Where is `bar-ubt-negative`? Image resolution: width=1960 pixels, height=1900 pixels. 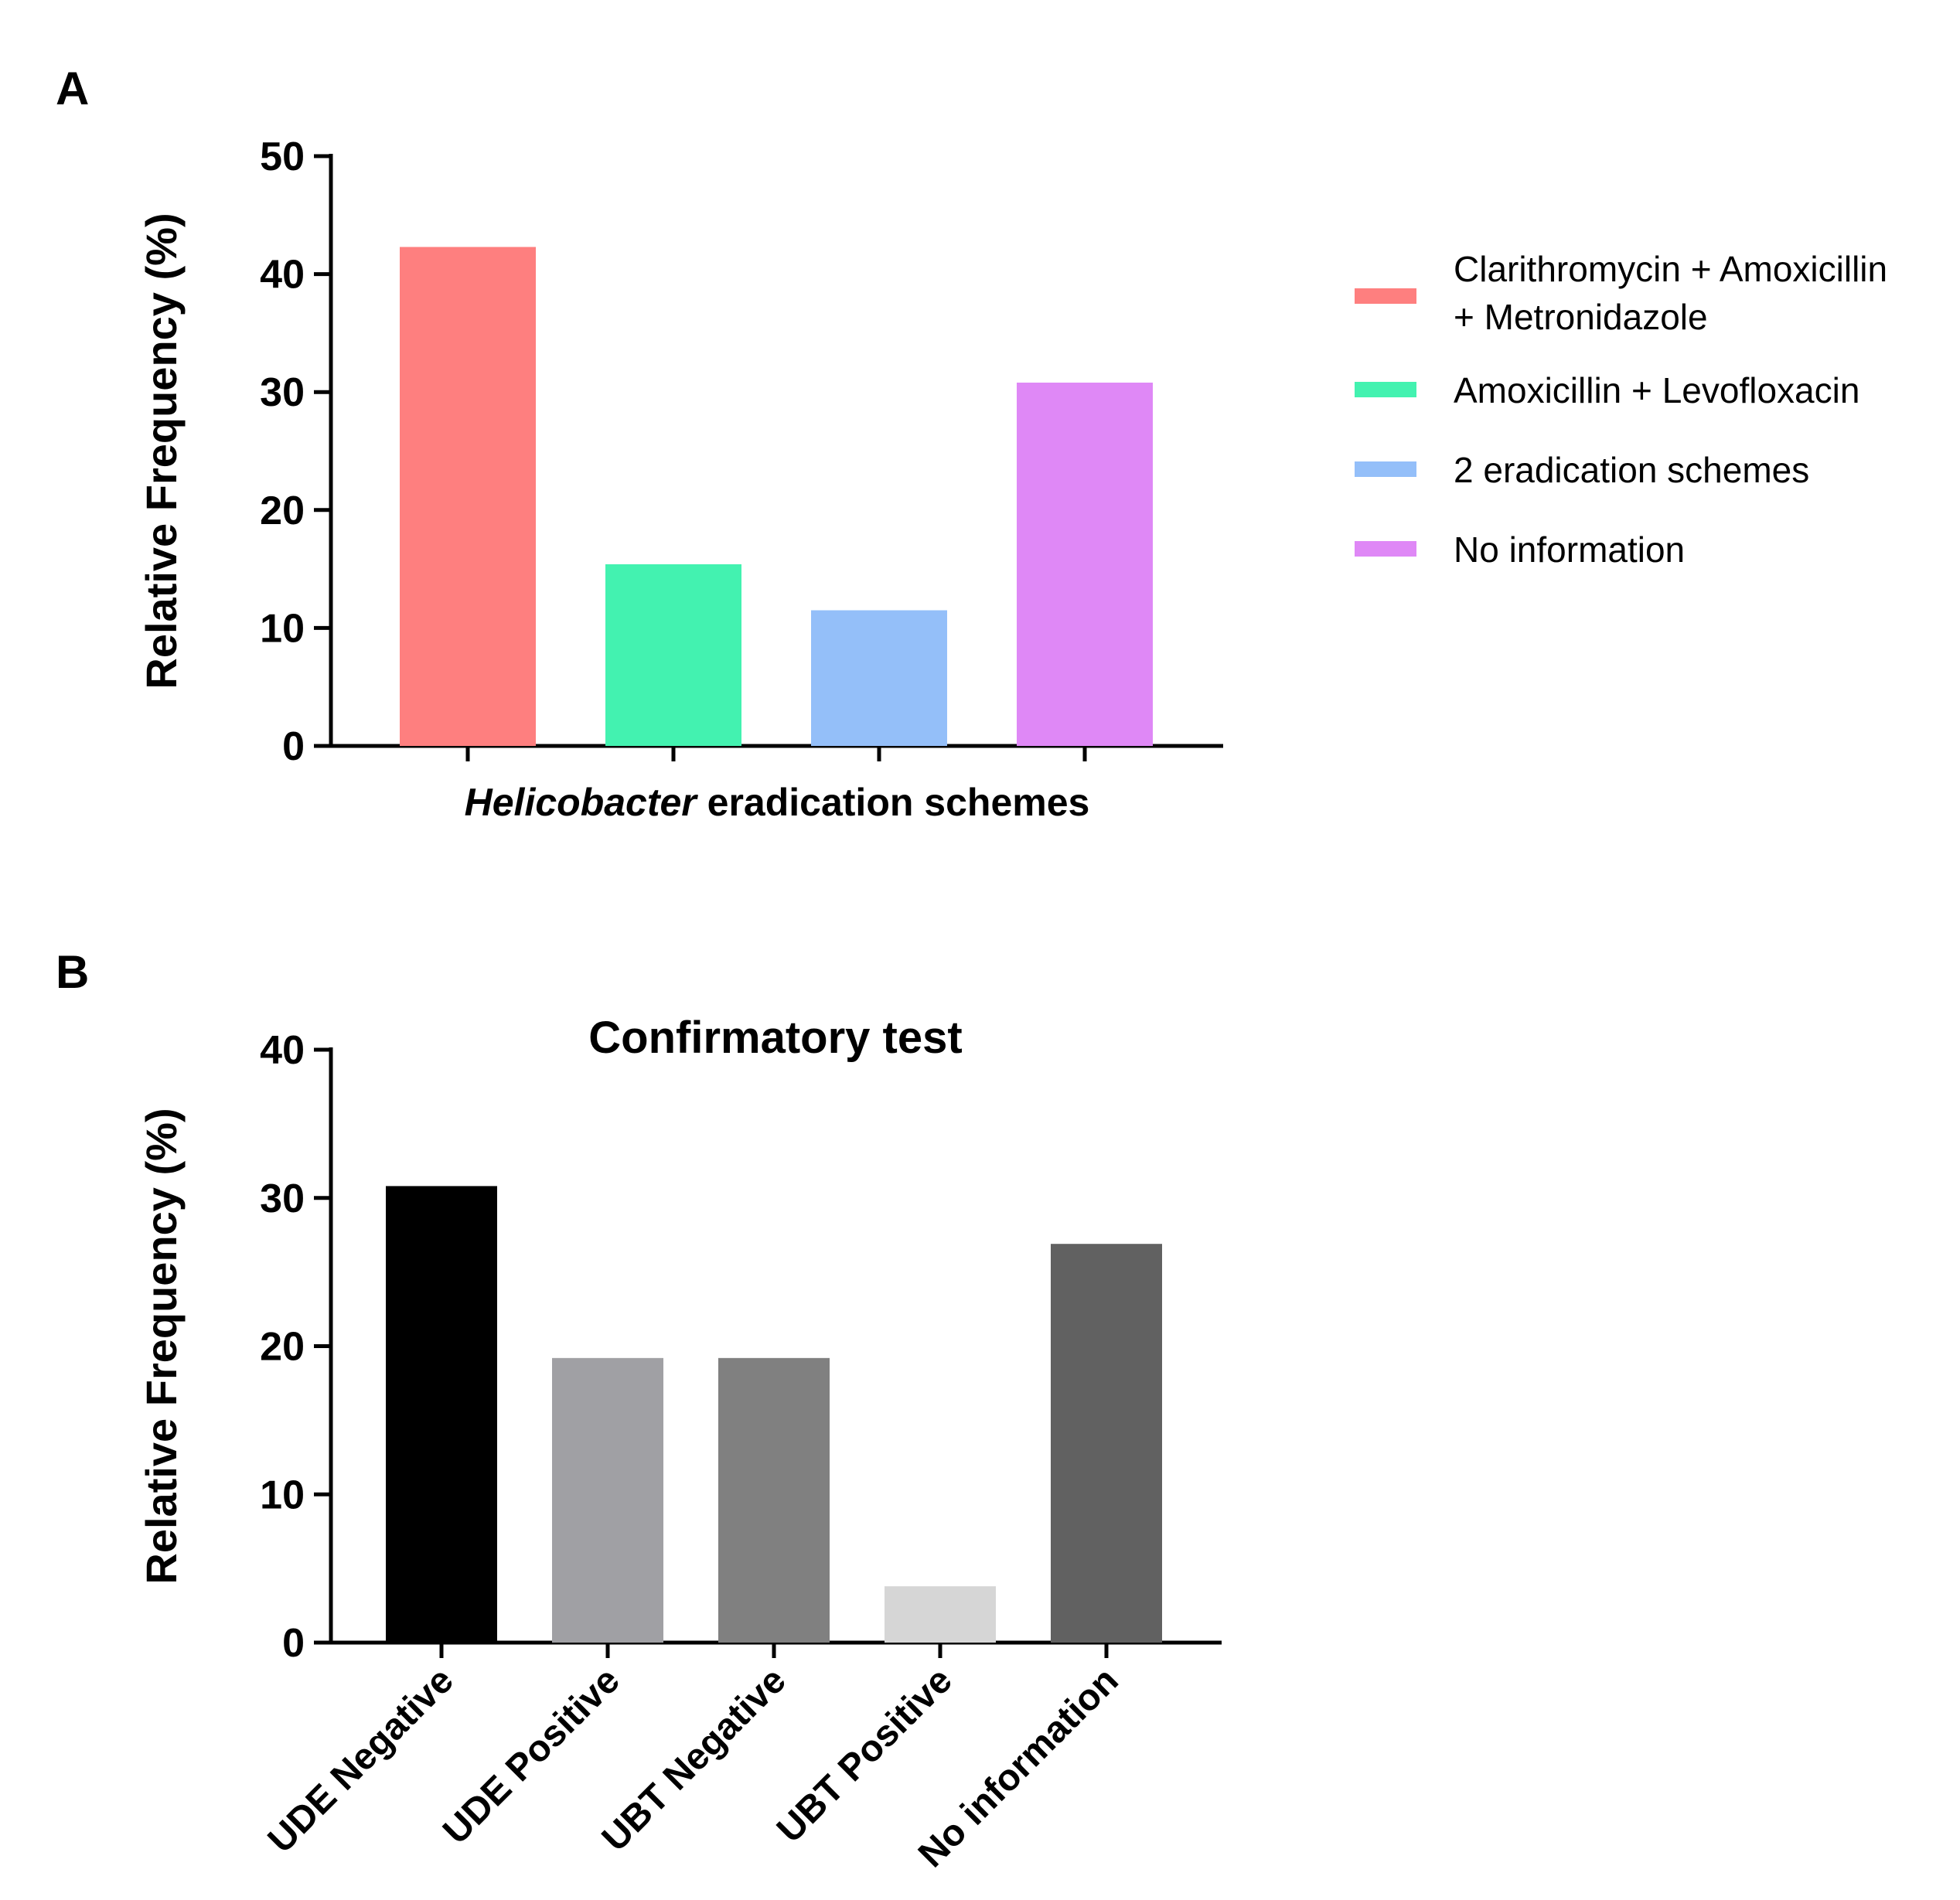 bar-ubt-negative is located at coordinates (774, 1500).